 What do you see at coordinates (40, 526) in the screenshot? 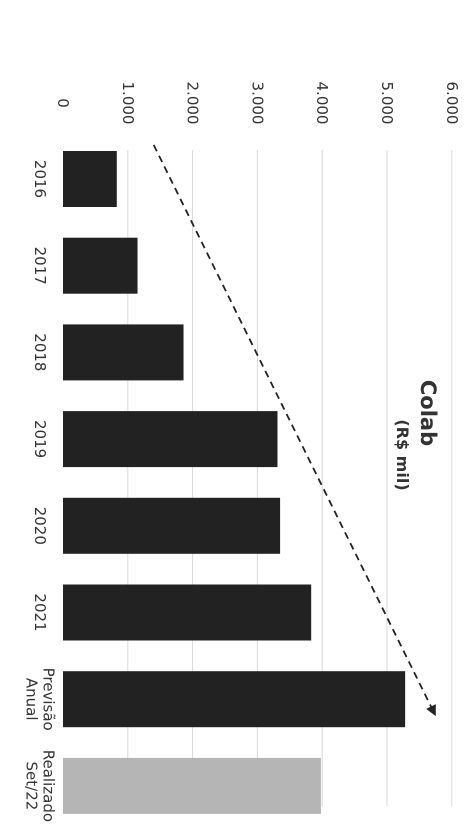
I see `category-label: 2020` at bounding box center [40, 526].